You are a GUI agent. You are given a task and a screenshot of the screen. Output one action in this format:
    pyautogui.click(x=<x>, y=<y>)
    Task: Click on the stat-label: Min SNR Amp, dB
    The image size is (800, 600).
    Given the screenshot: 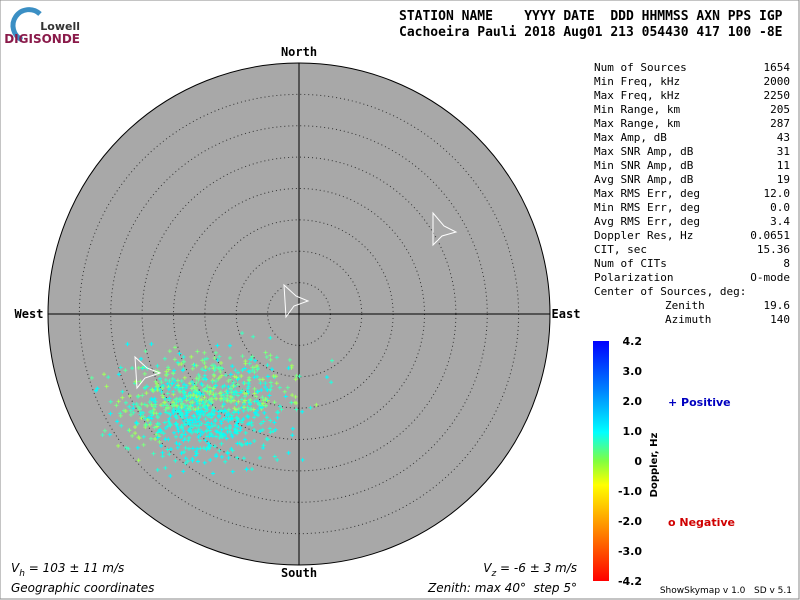 What is the action you would take?
    pyautogui.click(x=644, y=165)
    